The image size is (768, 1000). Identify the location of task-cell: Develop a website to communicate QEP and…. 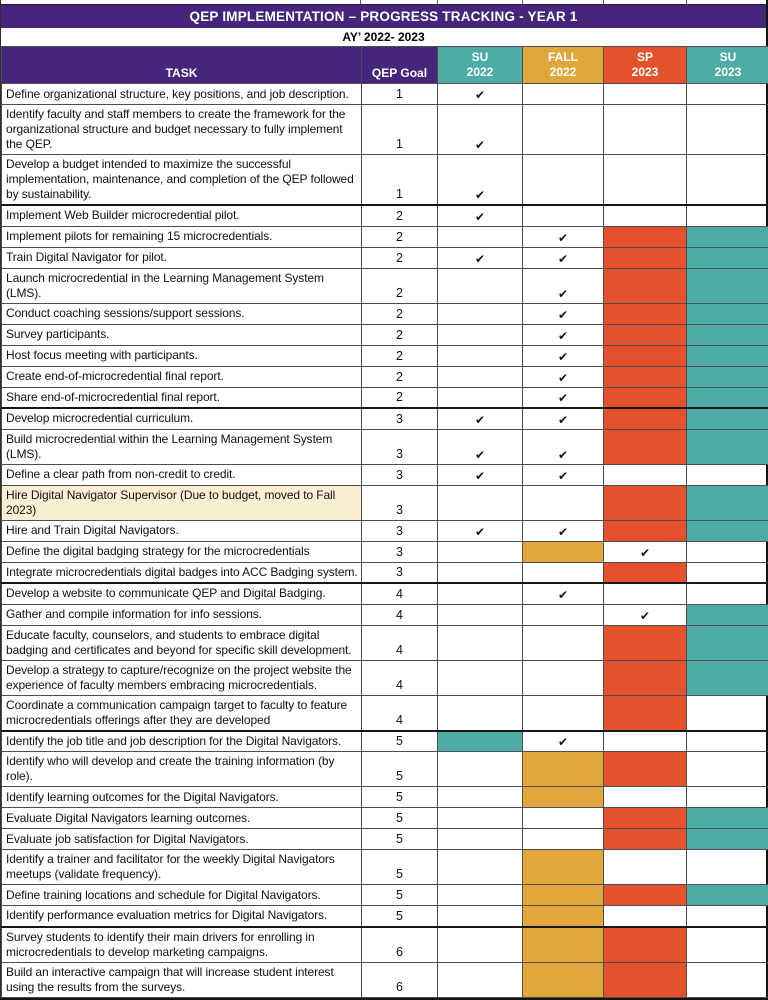
(182, 593).